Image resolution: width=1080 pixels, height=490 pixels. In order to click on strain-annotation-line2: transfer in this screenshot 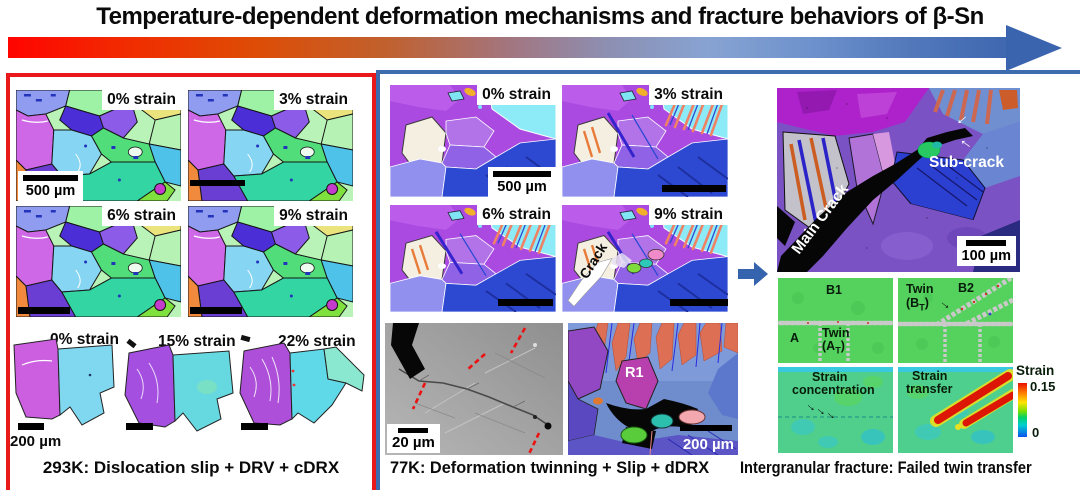, I will do `click(929, 389)`.